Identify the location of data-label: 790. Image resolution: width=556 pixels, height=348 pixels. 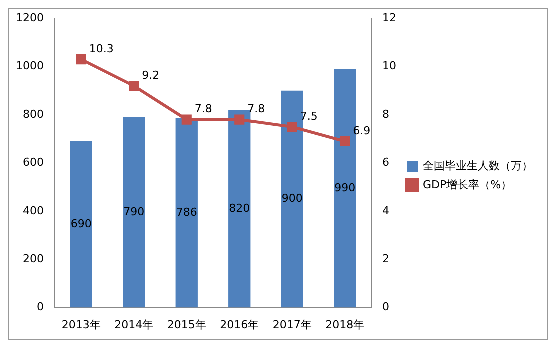
(134, 211).